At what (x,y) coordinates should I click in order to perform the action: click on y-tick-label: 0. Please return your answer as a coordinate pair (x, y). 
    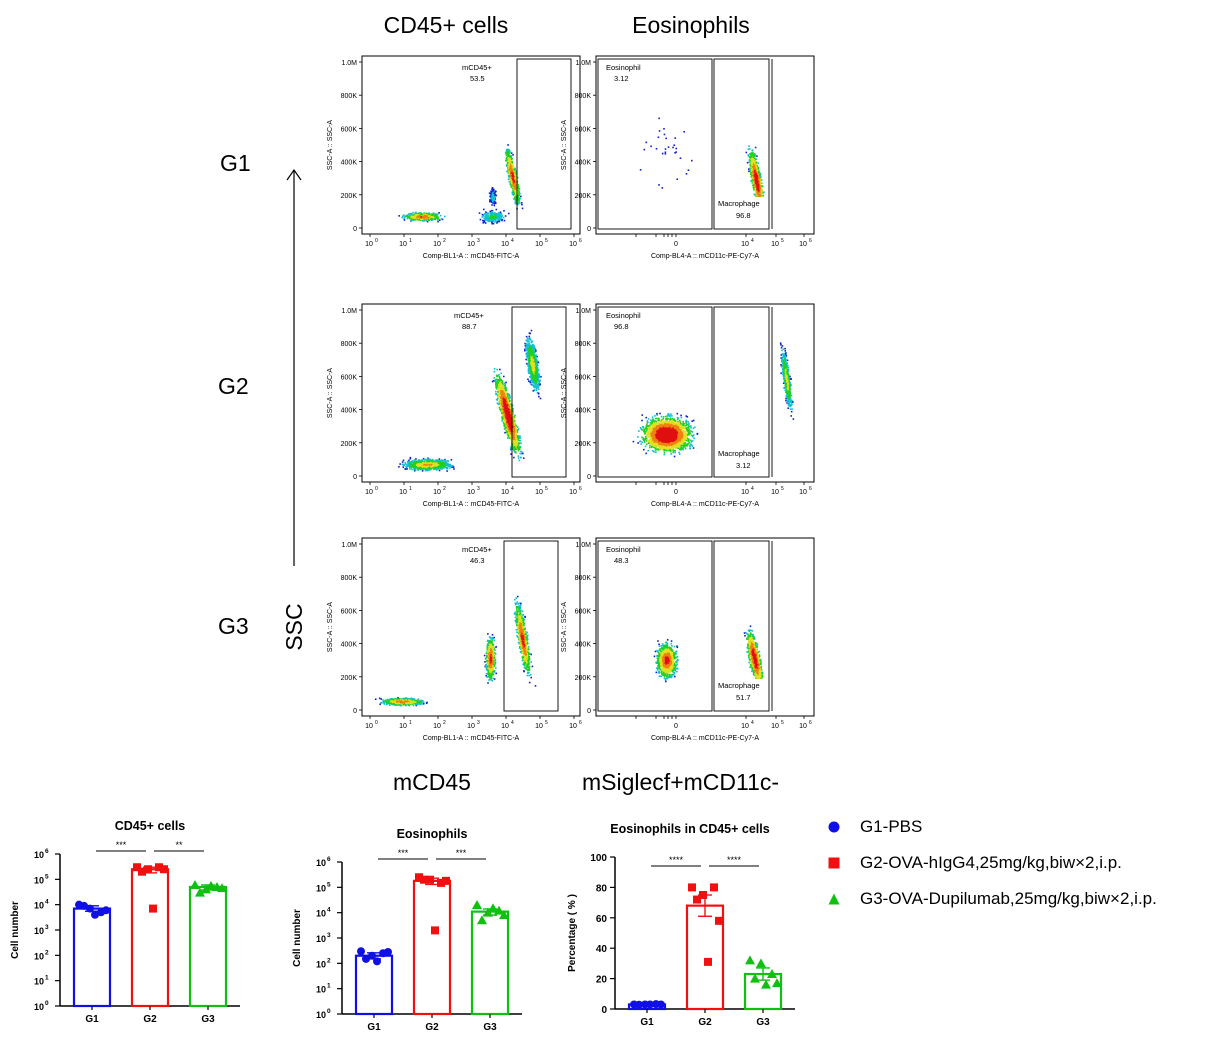
    Looking at the image, I should click on (589, 229).